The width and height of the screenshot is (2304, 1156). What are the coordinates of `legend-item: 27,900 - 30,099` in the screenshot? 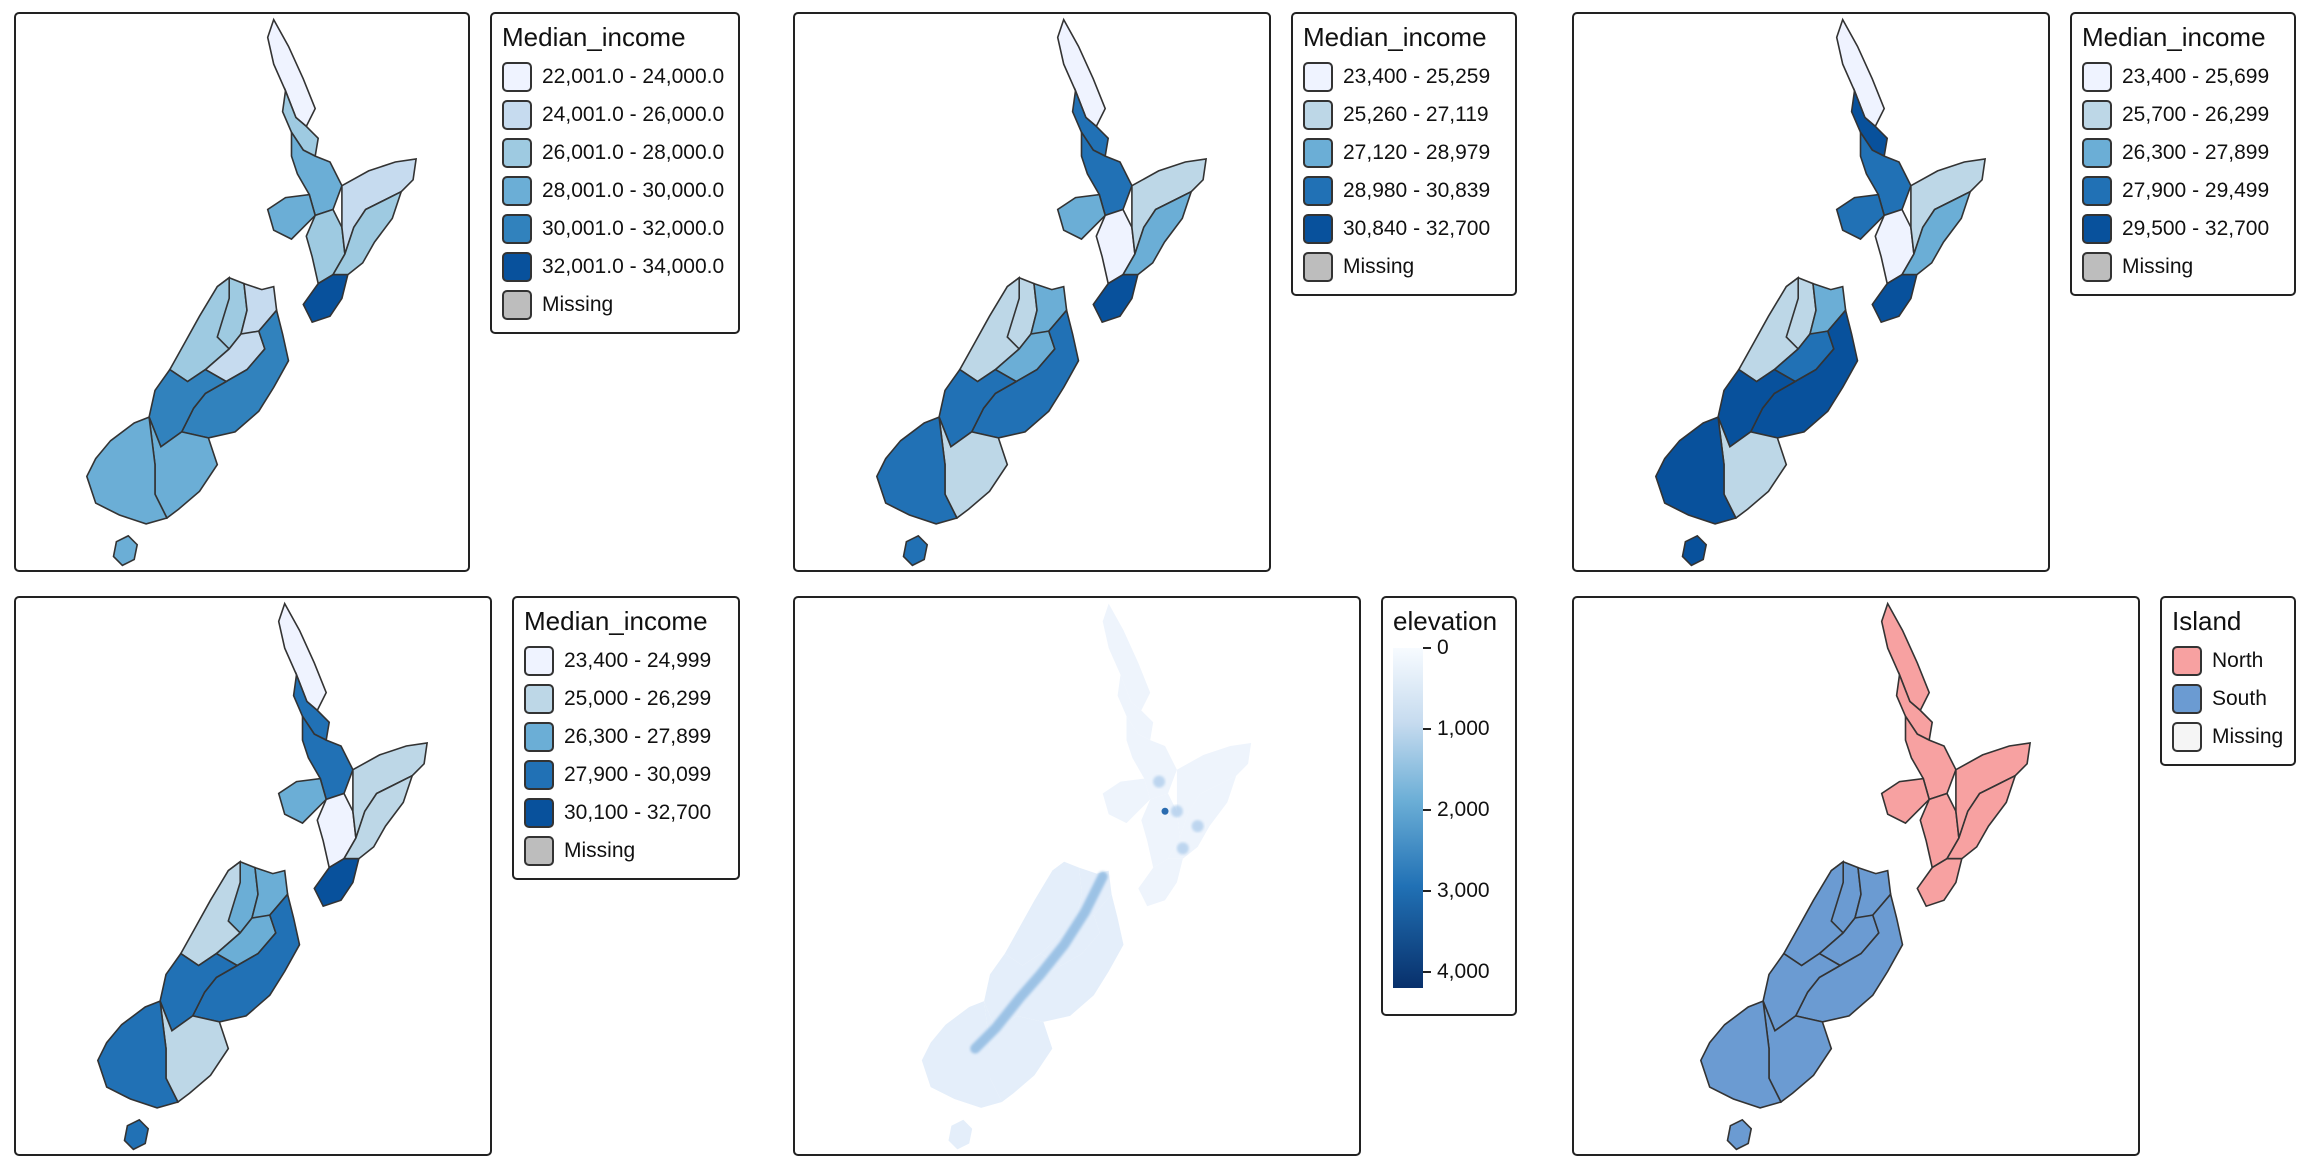 It's located at (626, 775).